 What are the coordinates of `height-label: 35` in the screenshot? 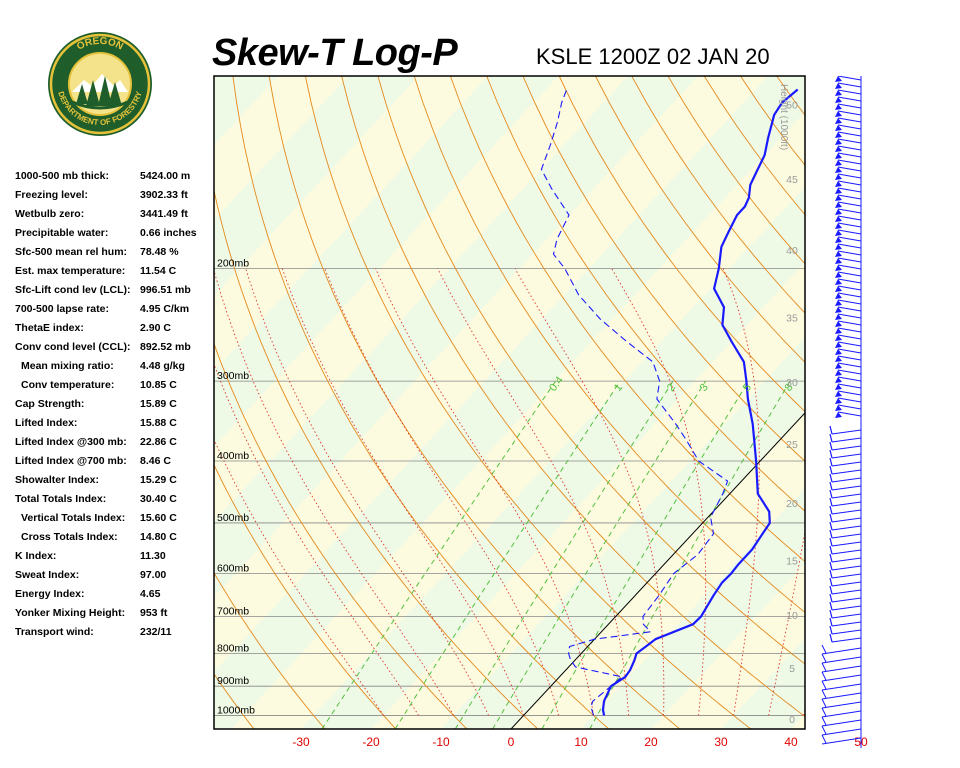 It's located at (792, 318).